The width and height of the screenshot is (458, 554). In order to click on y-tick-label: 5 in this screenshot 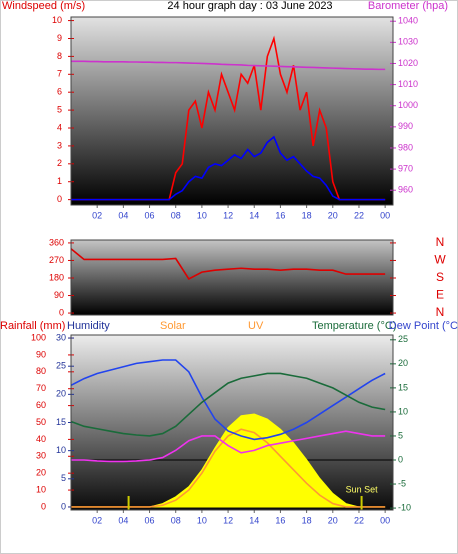, I will do `click(59, 109)`.